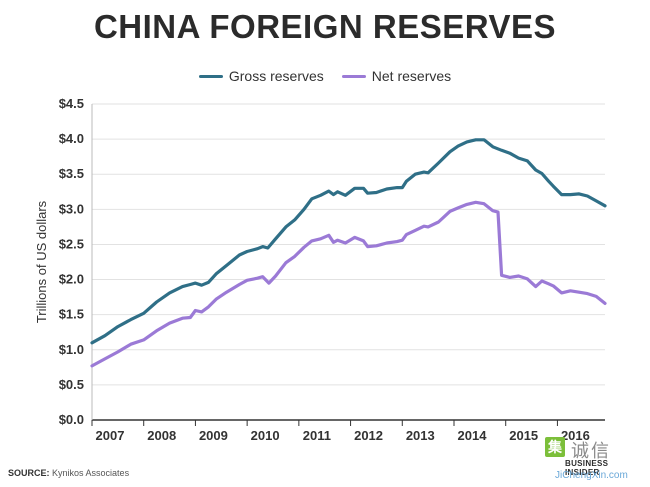 This screenshot has height=487, width=650. I want to click on y-tick-label: $2.0, so click(71, 279).